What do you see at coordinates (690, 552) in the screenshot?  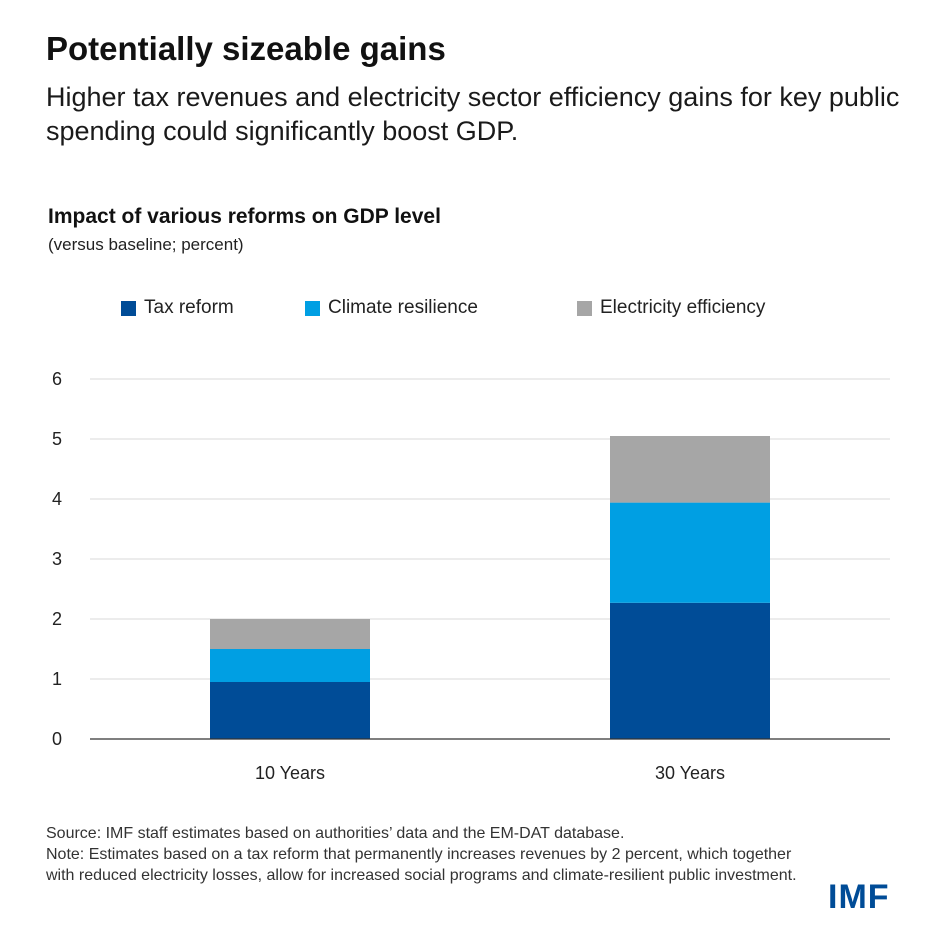 I see `bar-climate-resilience-30-years` at bounding box center [690, 552].